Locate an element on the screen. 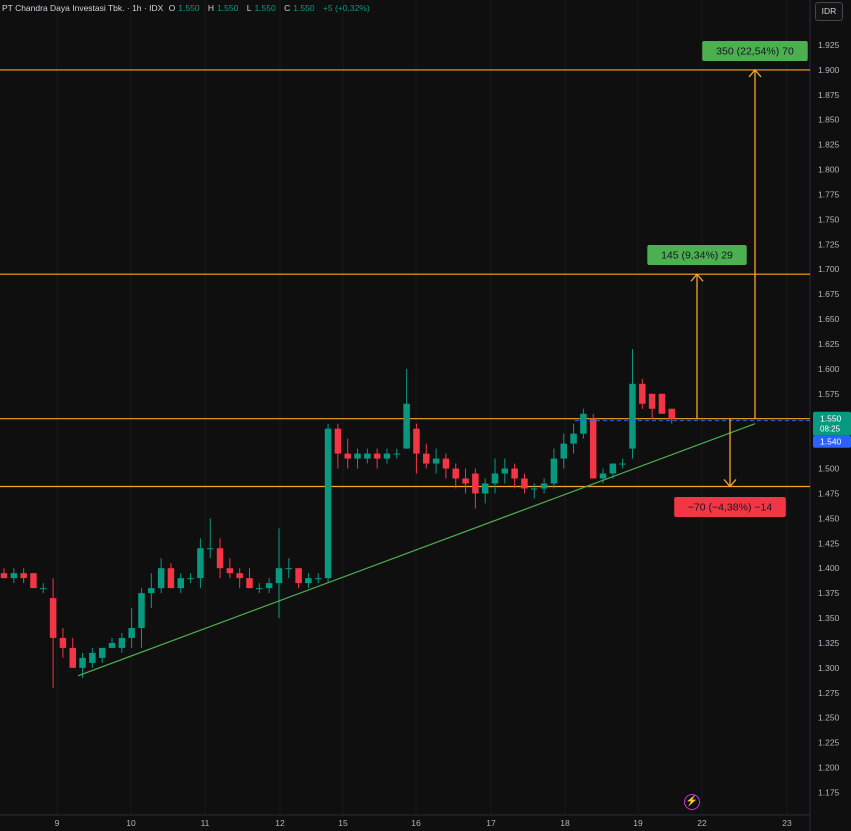  y-tick-label: 1.750 is located at coordinates (829, 219).